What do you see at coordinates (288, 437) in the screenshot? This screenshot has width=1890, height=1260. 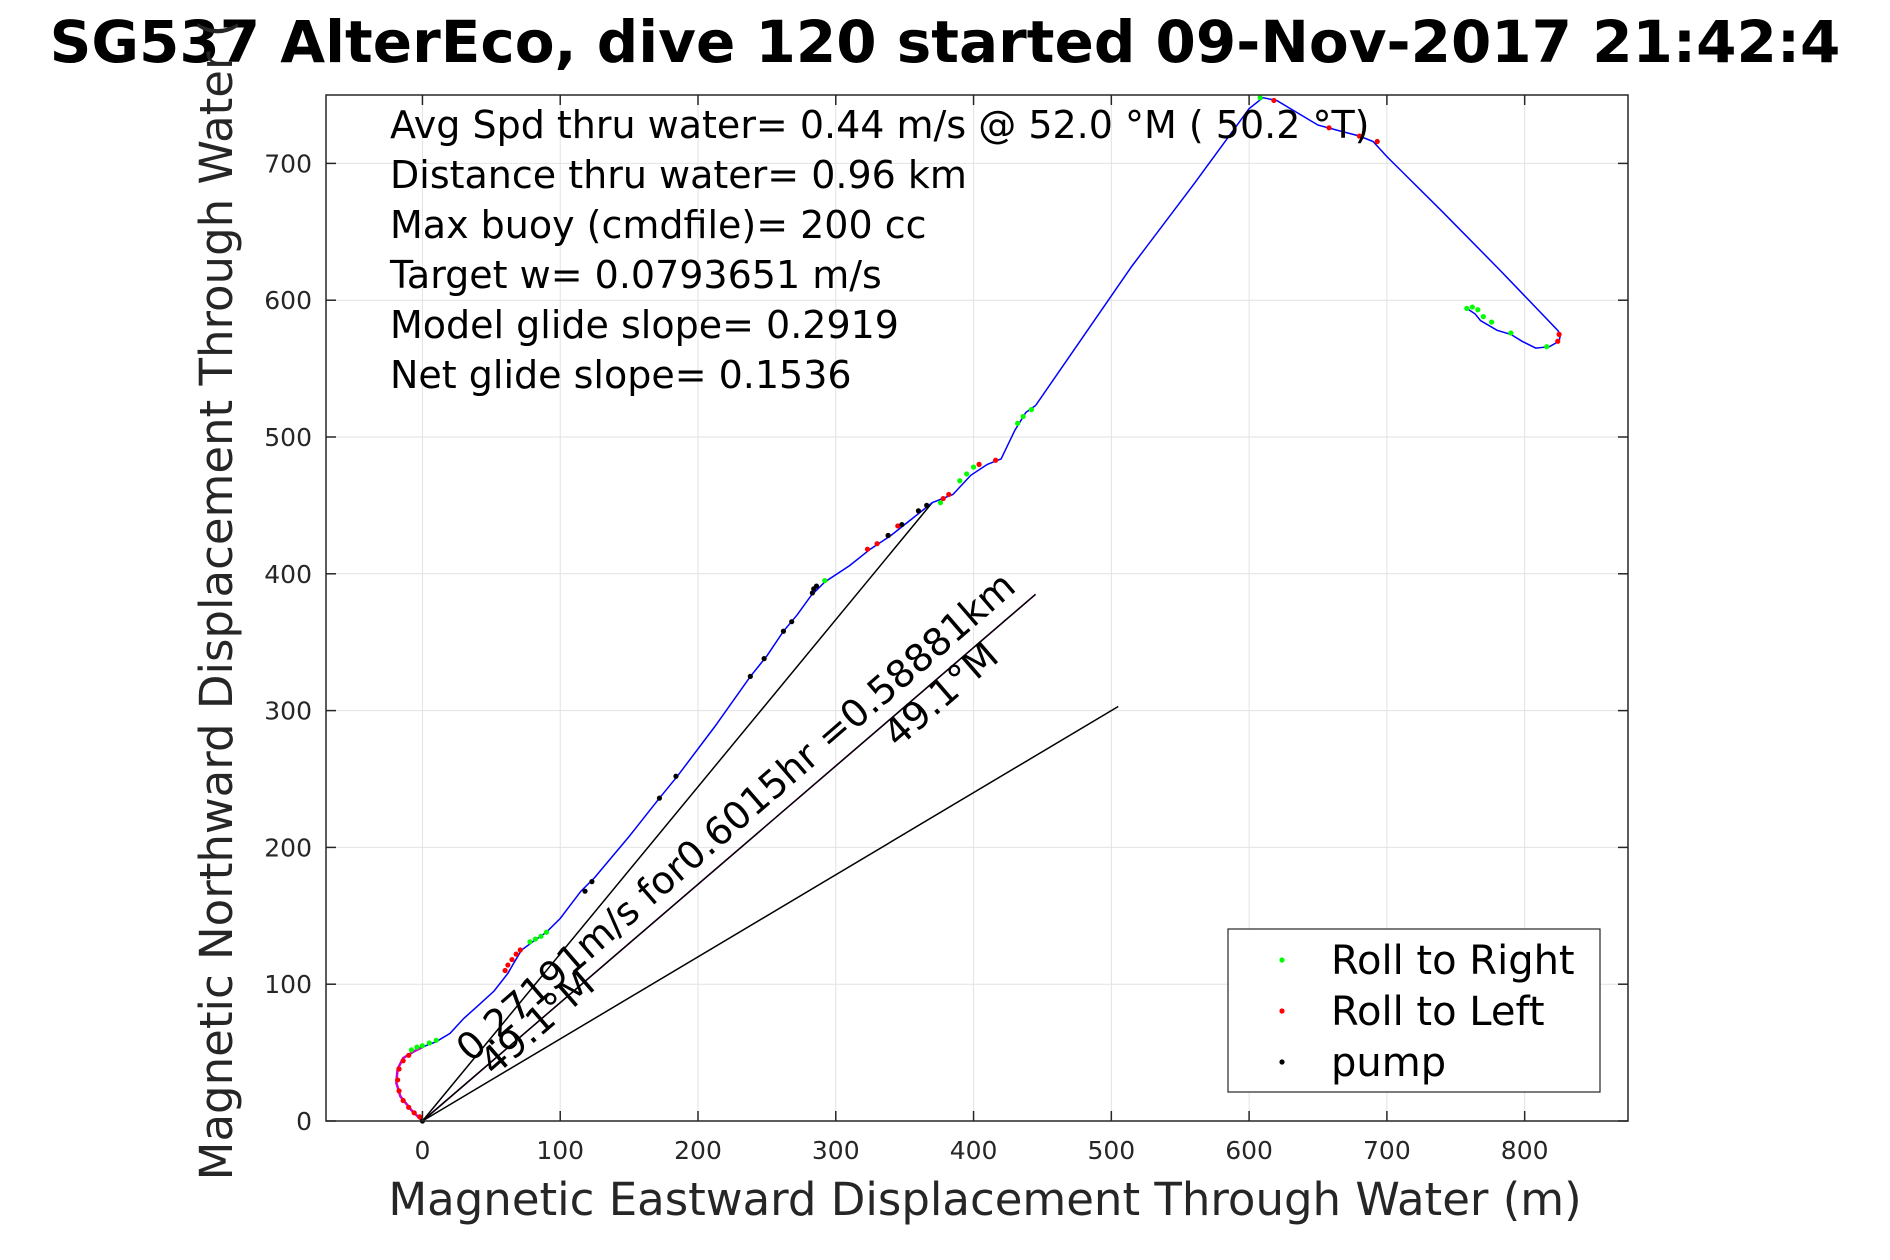 I see `y-tick-label: 500` at bounding box center [288, 437].